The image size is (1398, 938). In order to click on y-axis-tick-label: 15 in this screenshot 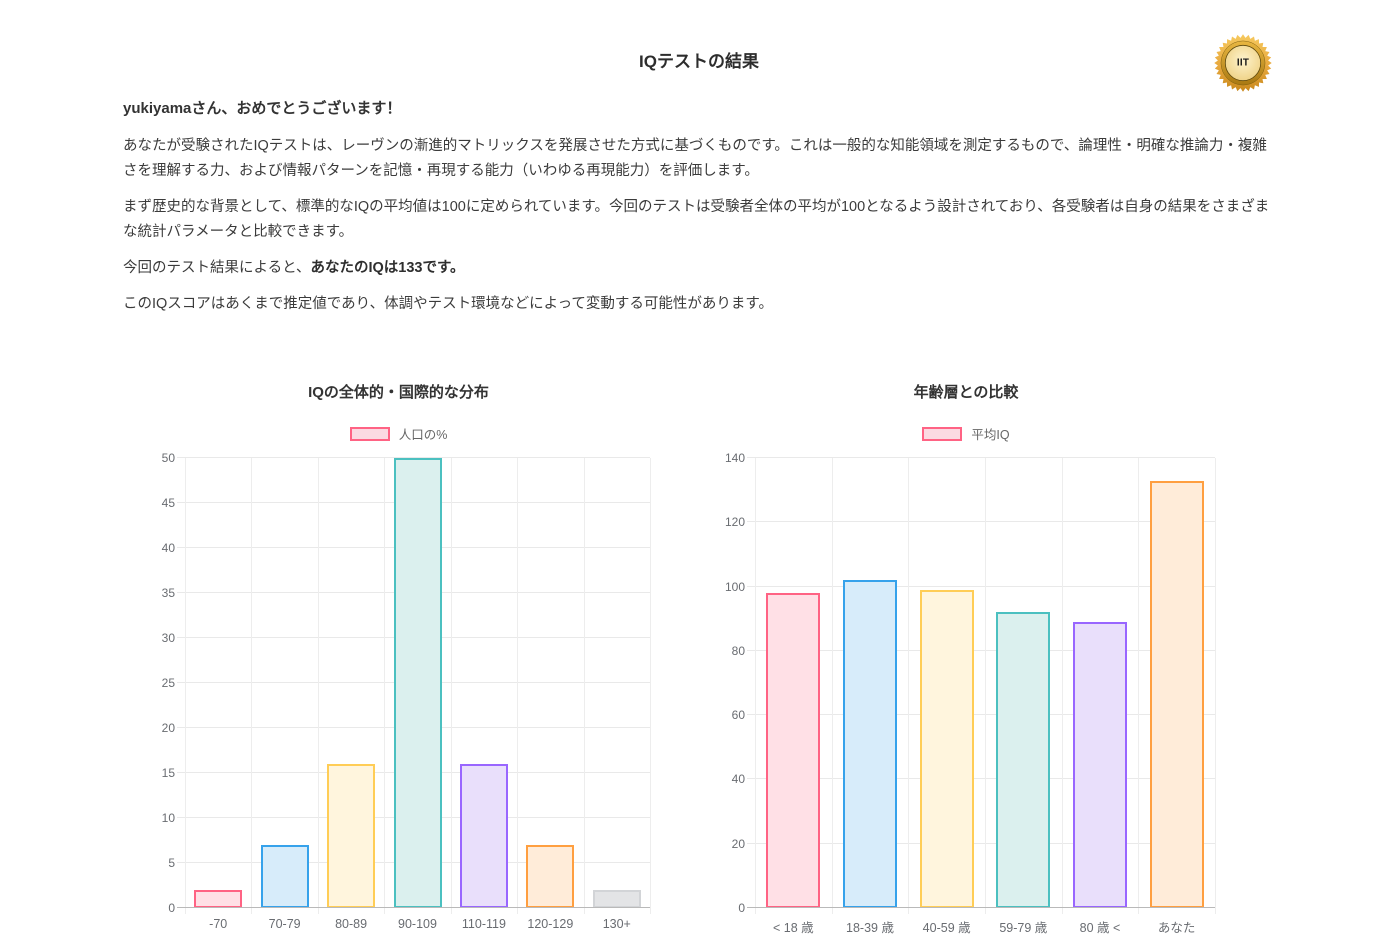, I will do `click(168, 773)`.